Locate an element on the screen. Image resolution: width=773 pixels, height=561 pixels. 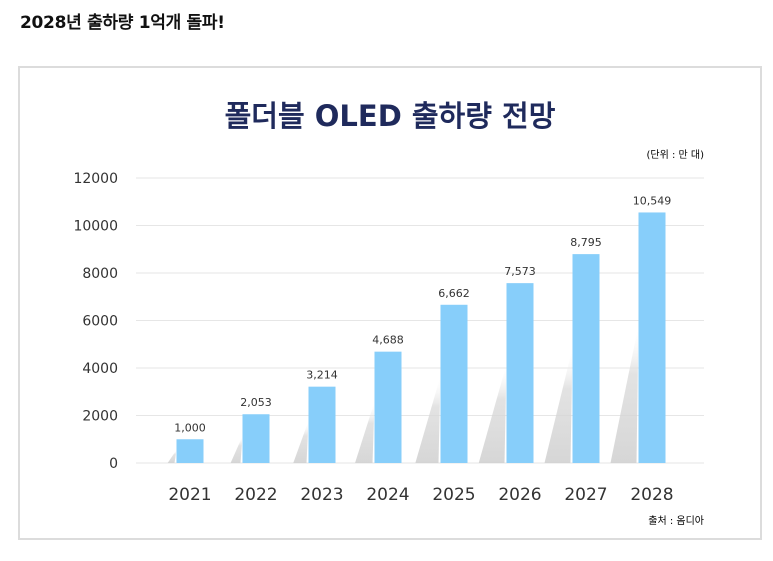
x-tick-label: 2023 is located at coordinates (321, 495).